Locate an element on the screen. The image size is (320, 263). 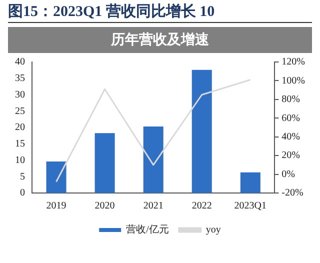
chart-subtitle: 历年营收及增速 is located at coordinates (160, 40).